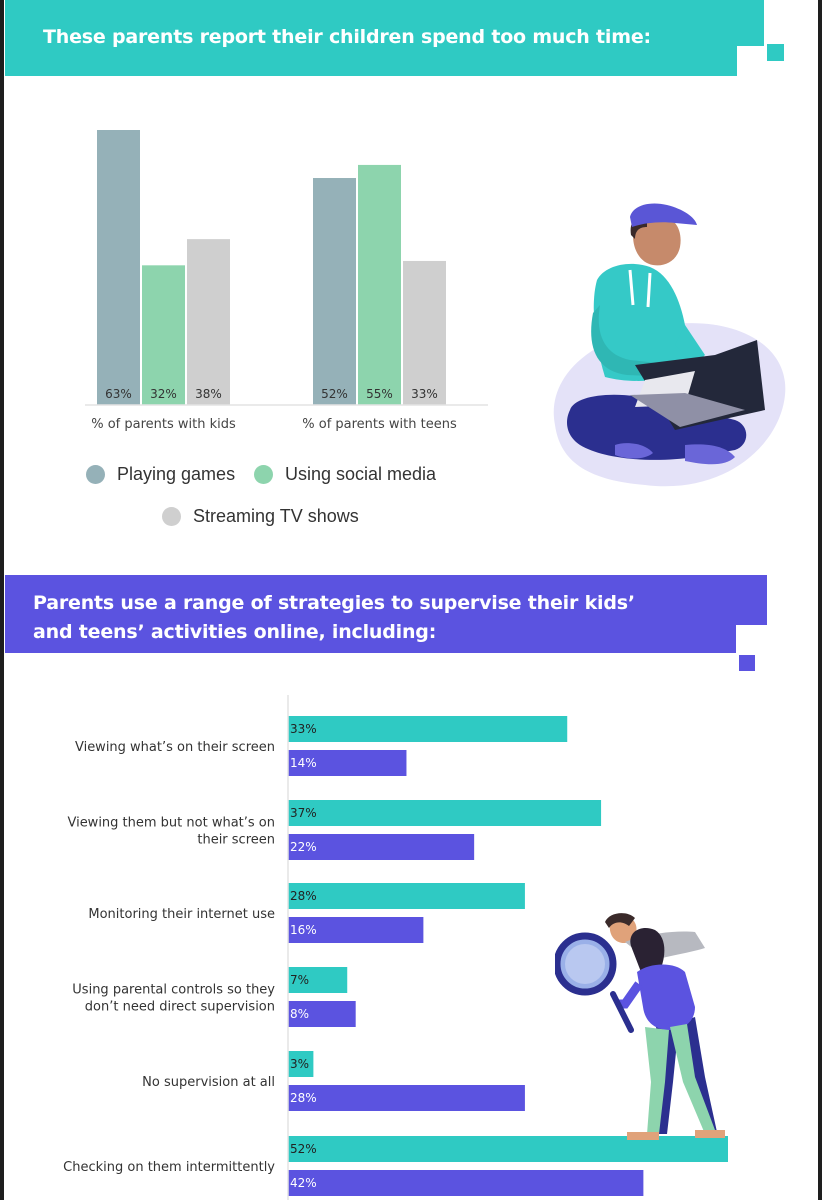 The height and width of the screenshot is (1200, 822). What do you see at coordinates (299, 980) in the screenshot?
I see `bar-value-label: 7%` at bounding box center [299, 980].